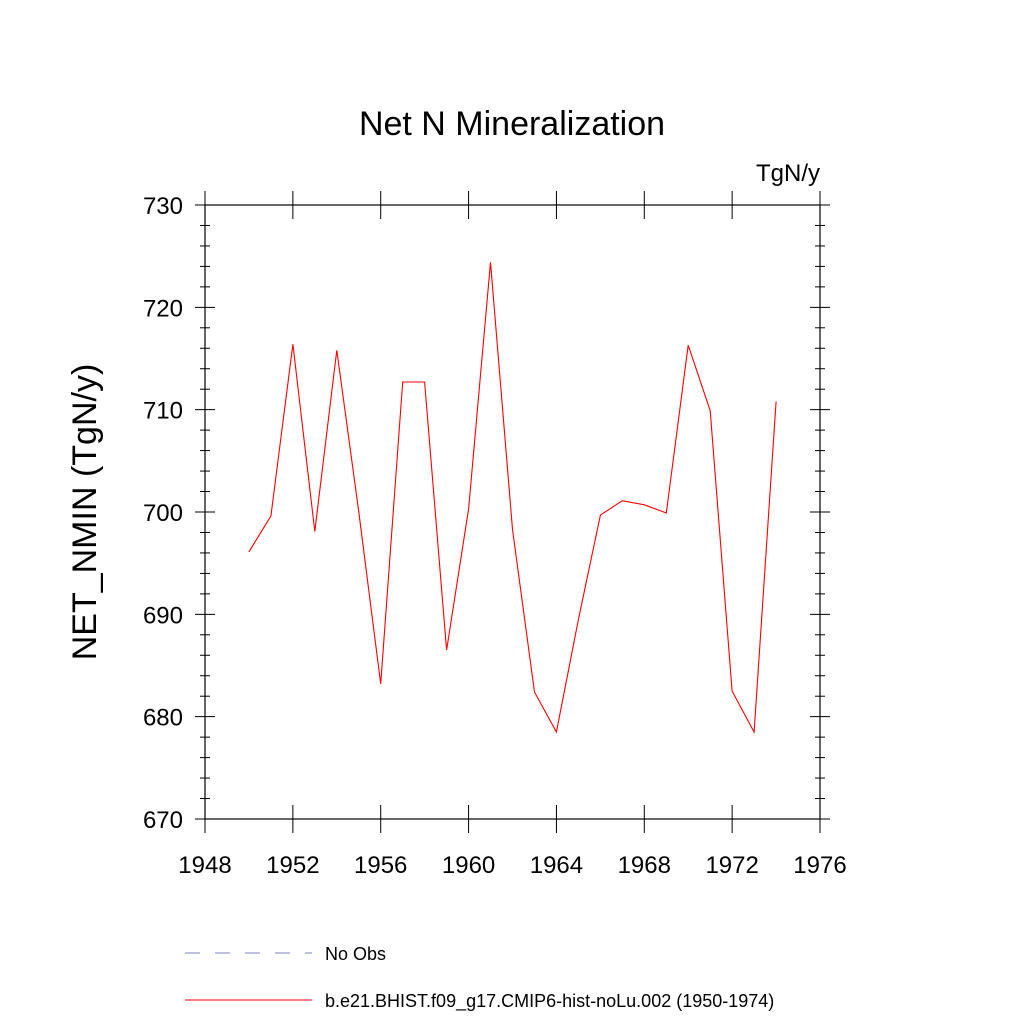  What do you see at coordinates (644, 865) in the screenshot?
I see `x-tick-label: 1968` at bounding box center [644, 865].